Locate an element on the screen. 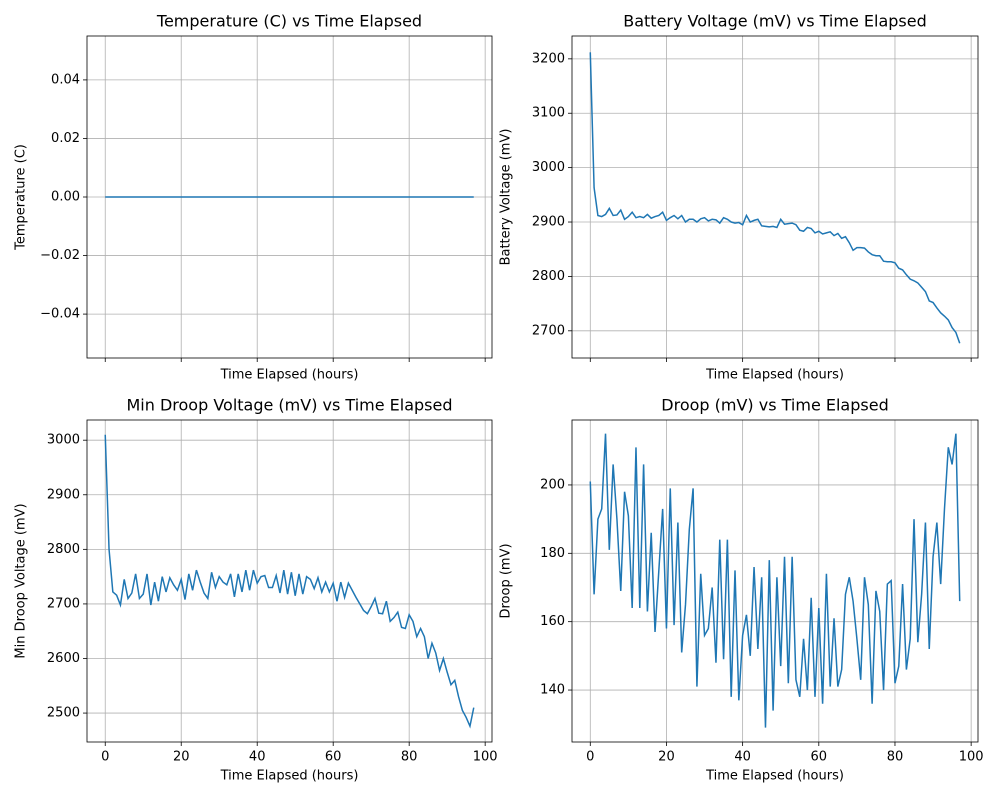 Image resolution: width=1000 pixels, height=800 pixels. y-axis-label: Temperature (C) is located at coordinates (21, 197).